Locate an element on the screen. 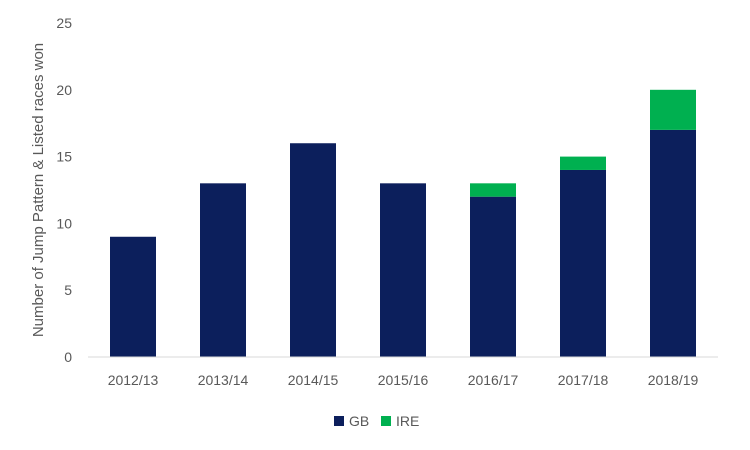  y-tick-label: 15 is located at coordinates (64, 157).